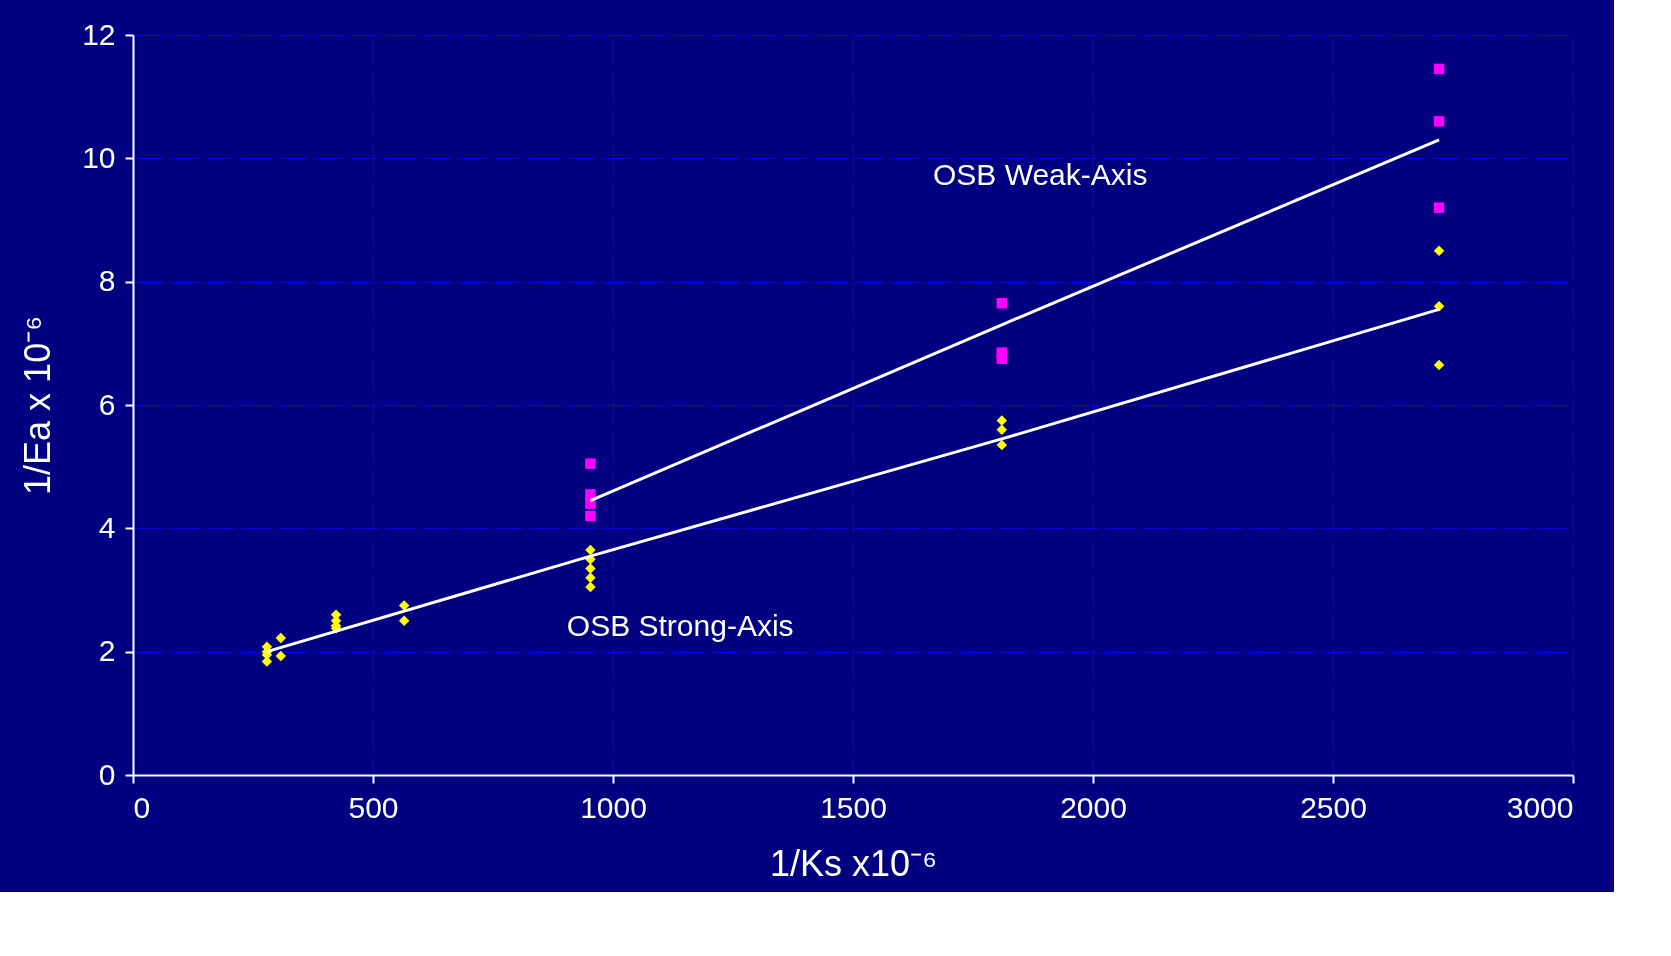  I want to click on x-tick-label: 3000, so click(1540, 807).